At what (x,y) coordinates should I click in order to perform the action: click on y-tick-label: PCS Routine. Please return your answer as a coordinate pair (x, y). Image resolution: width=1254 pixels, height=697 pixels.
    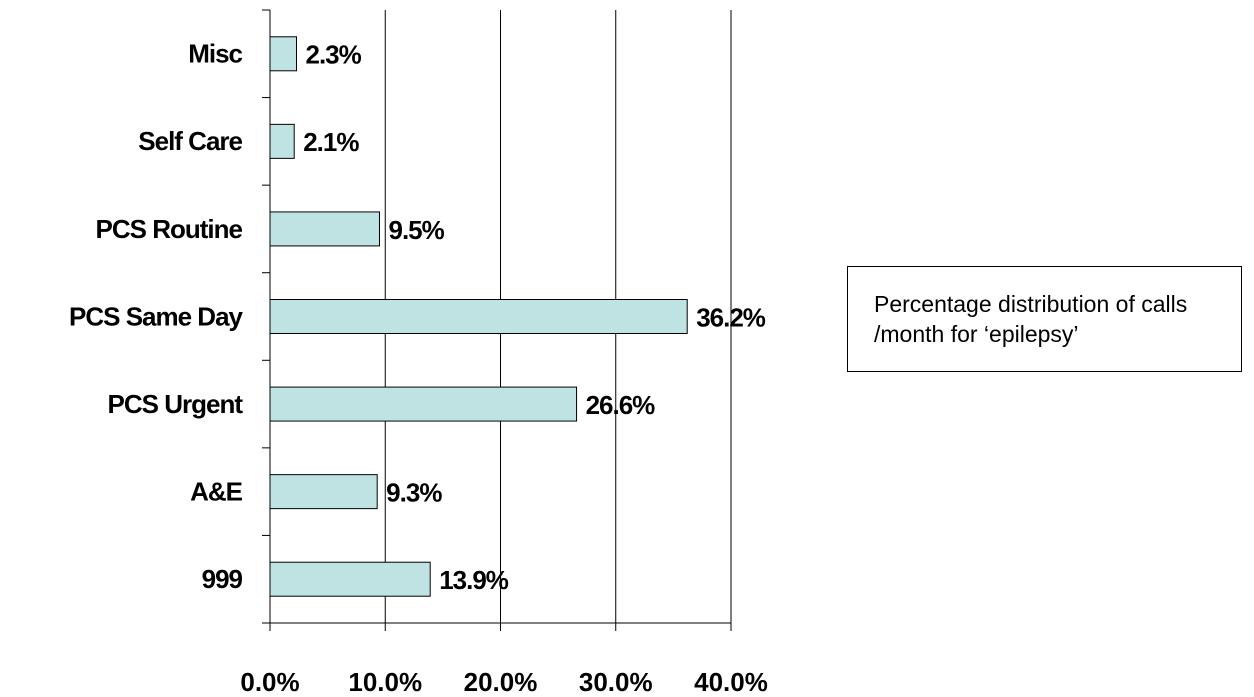
    Looking at the image, I should click on (169, 229).